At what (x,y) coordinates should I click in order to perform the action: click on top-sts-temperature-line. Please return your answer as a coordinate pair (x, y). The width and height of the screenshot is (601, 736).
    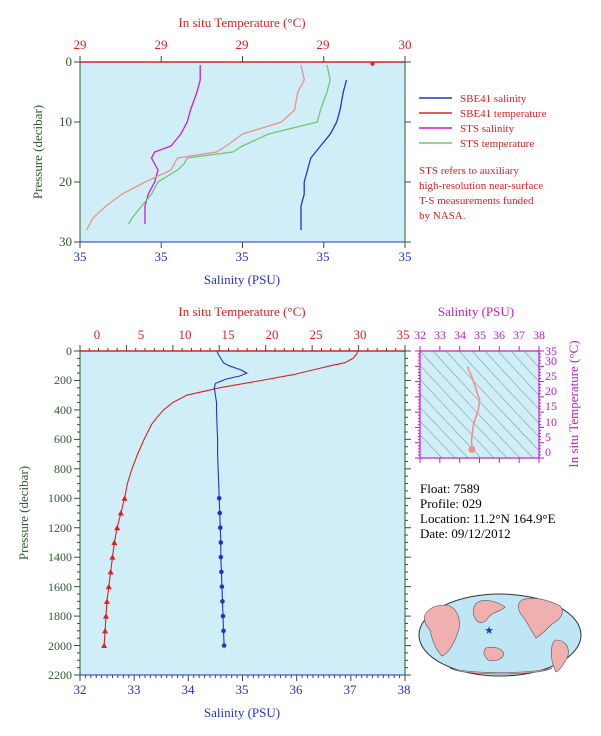
    Looking at the image, I should click on (229, 144).